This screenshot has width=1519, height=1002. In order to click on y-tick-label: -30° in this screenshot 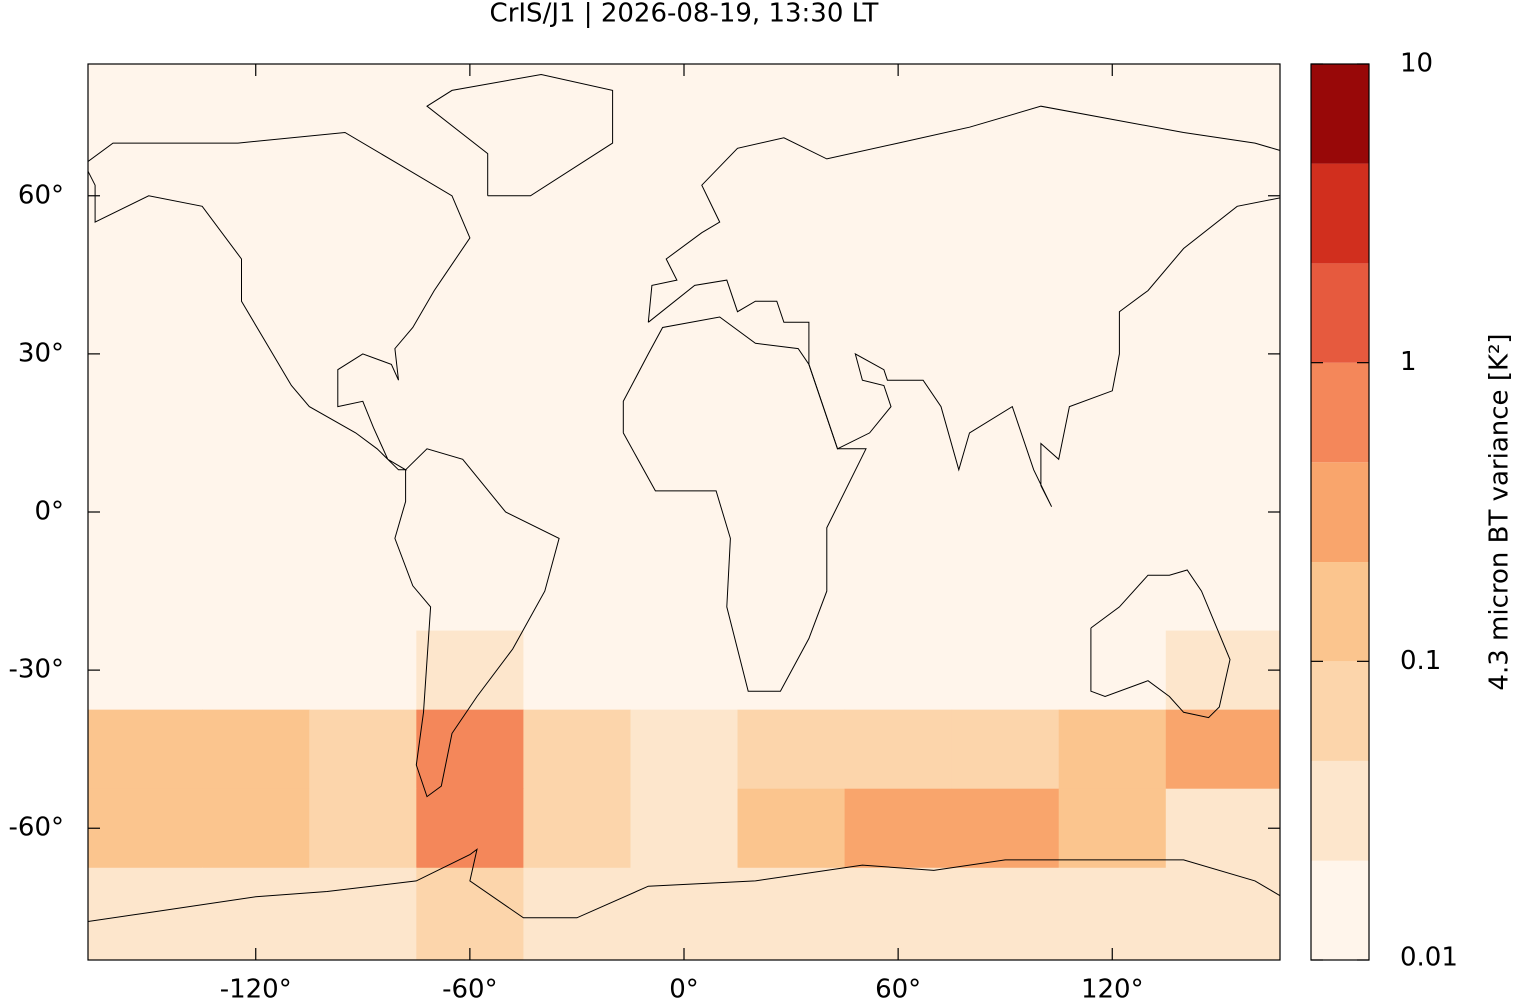, I will do `click(36, 670)`.